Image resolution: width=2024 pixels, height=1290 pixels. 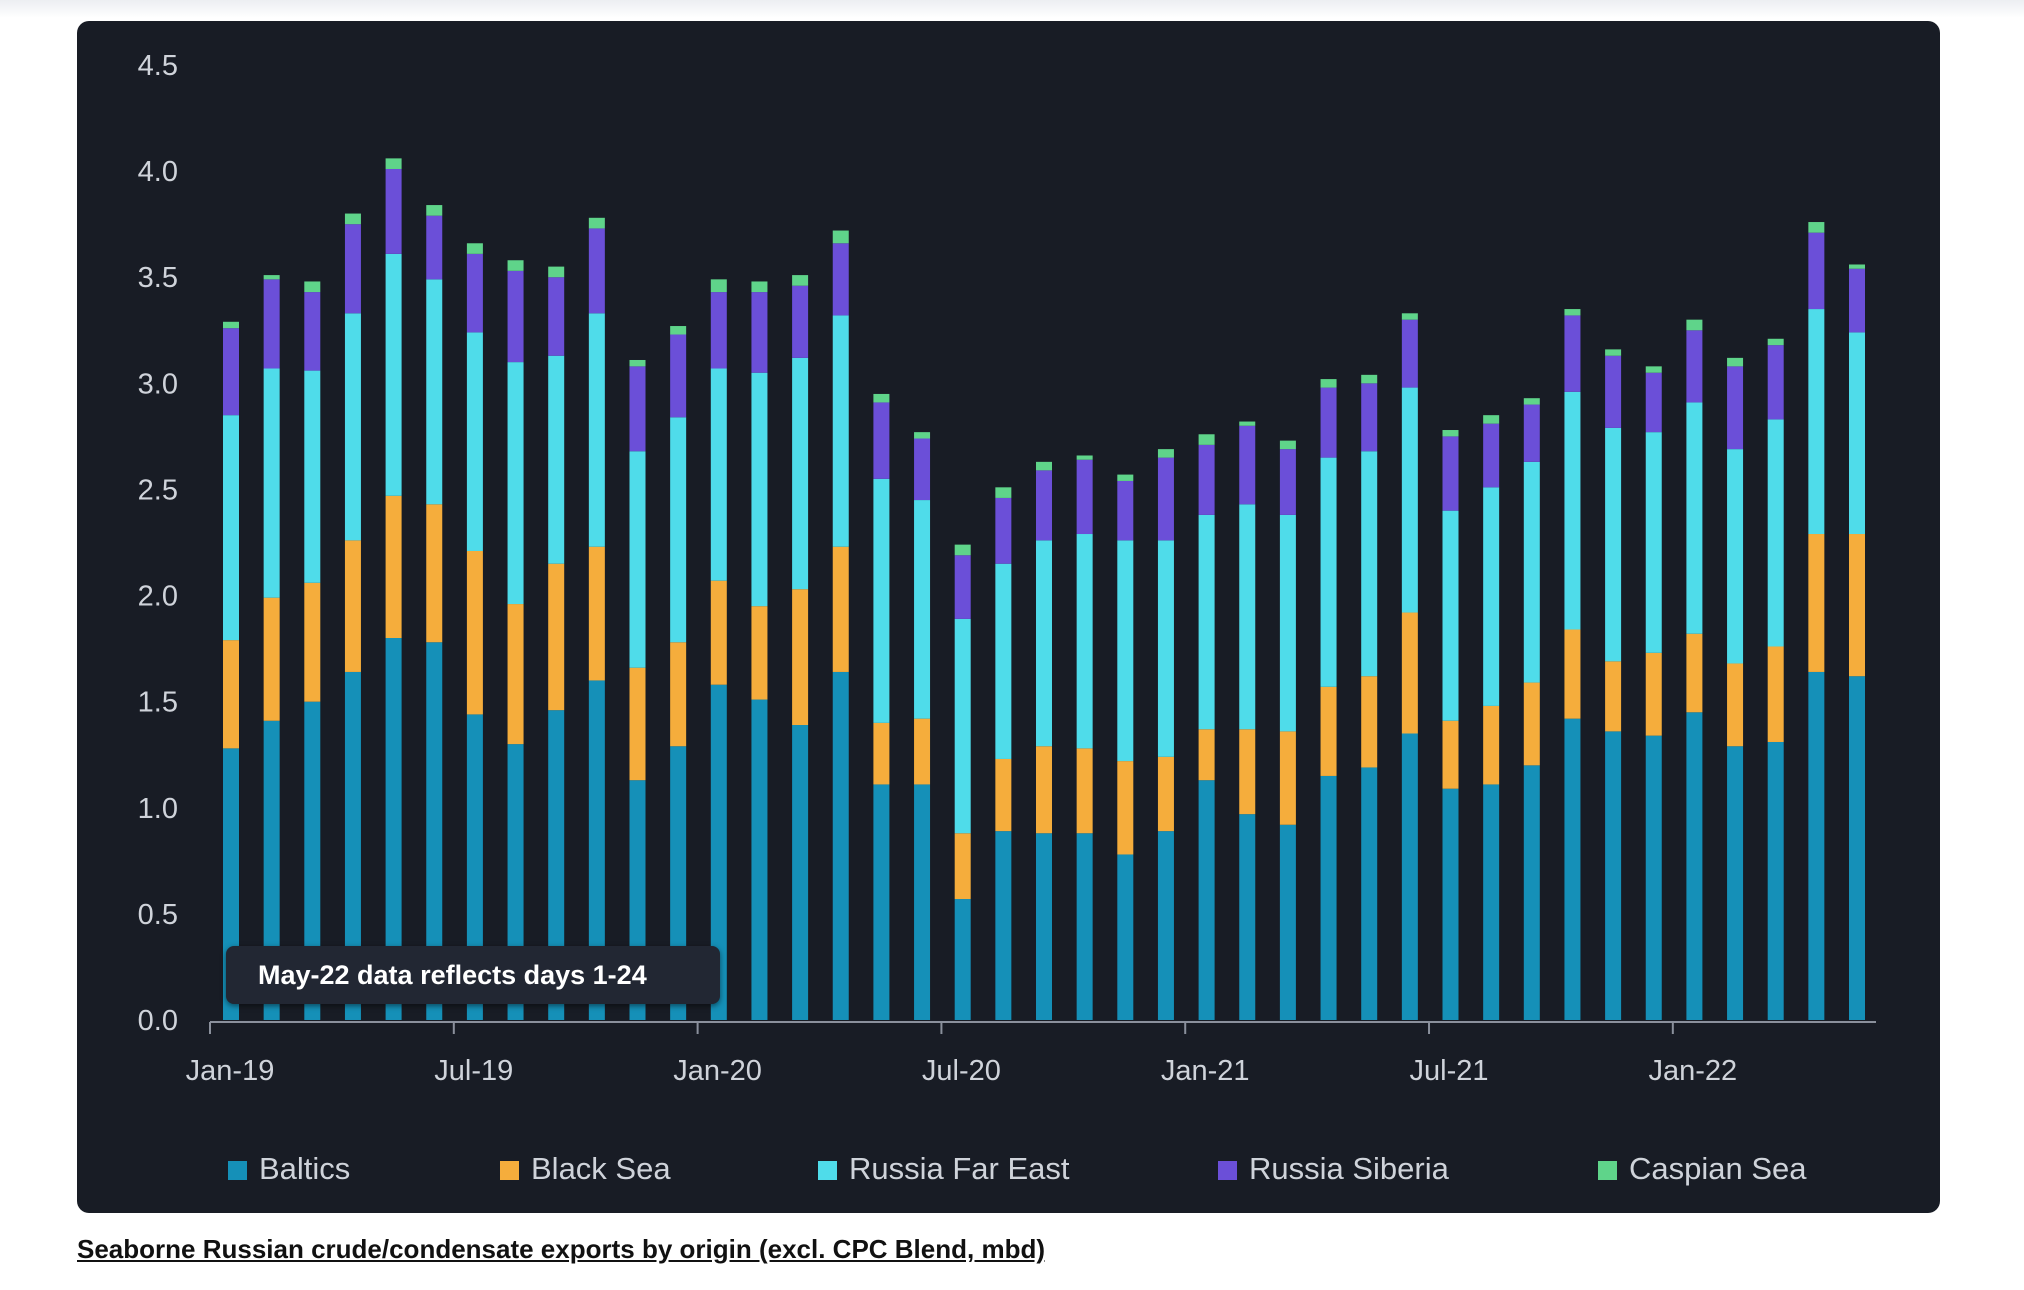 I want to click on legend-swatch-baltics, so click(x=237, y=1170).